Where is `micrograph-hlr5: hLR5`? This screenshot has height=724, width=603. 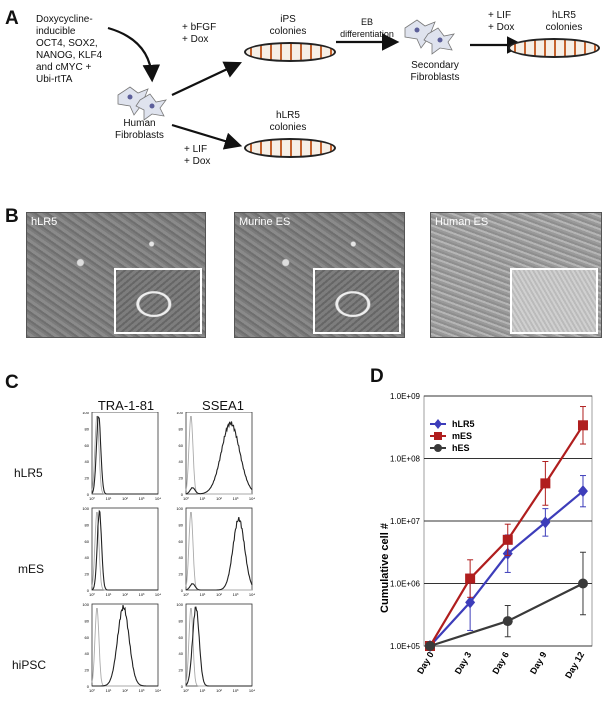 micrograph-hlr5: hLR5 is located at coordinates (116, 275).